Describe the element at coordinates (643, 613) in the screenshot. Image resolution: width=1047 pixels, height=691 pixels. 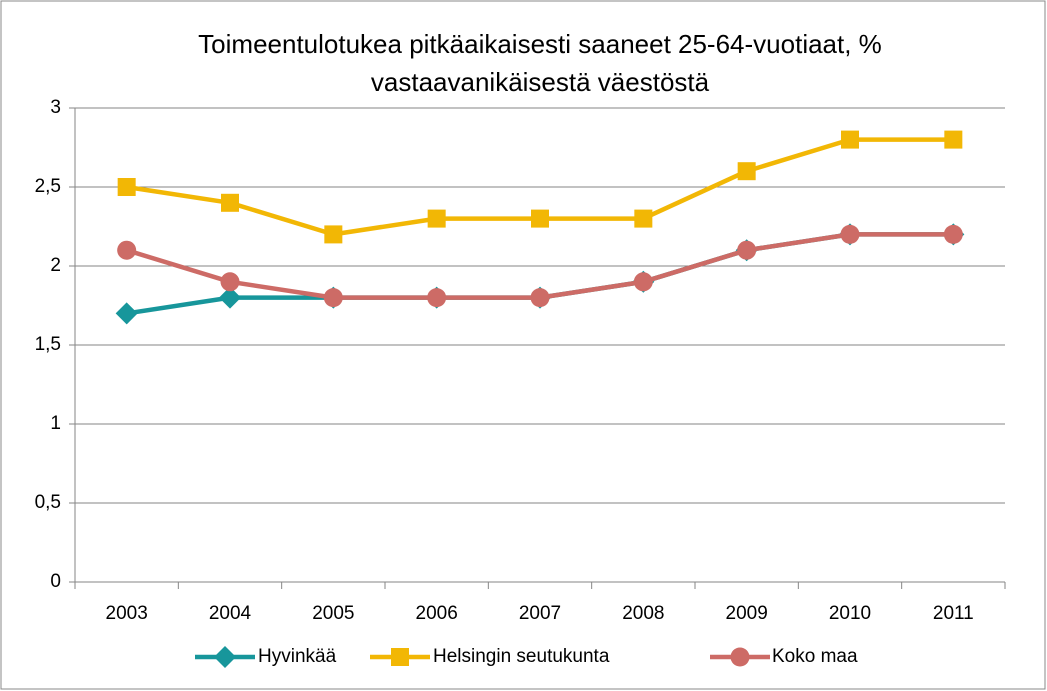
I see `x-tick-label: 2008` at that location.